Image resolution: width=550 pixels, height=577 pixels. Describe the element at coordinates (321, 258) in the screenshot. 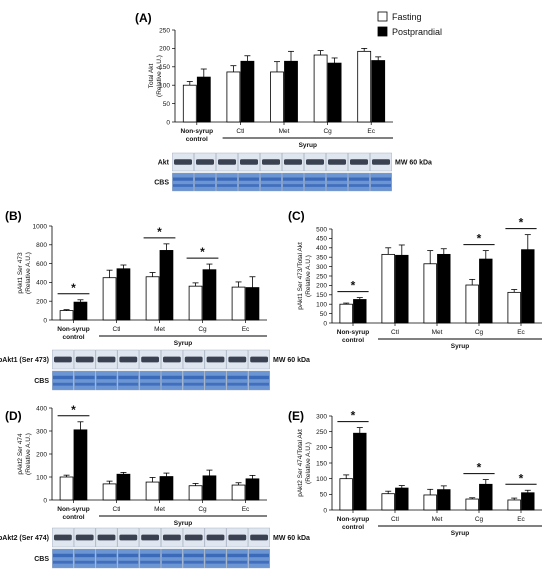

I see `y-tick-label: 350` at that location.